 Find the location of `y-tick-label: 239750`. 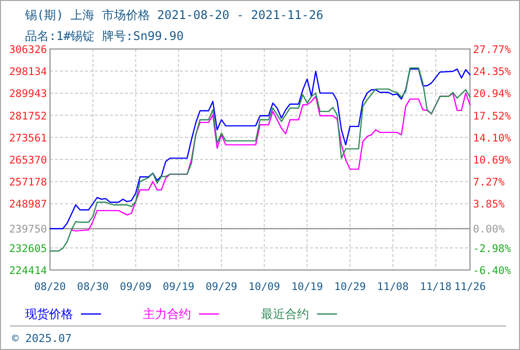

y-tick-label: 239750 is located at coordinates (28, 230).